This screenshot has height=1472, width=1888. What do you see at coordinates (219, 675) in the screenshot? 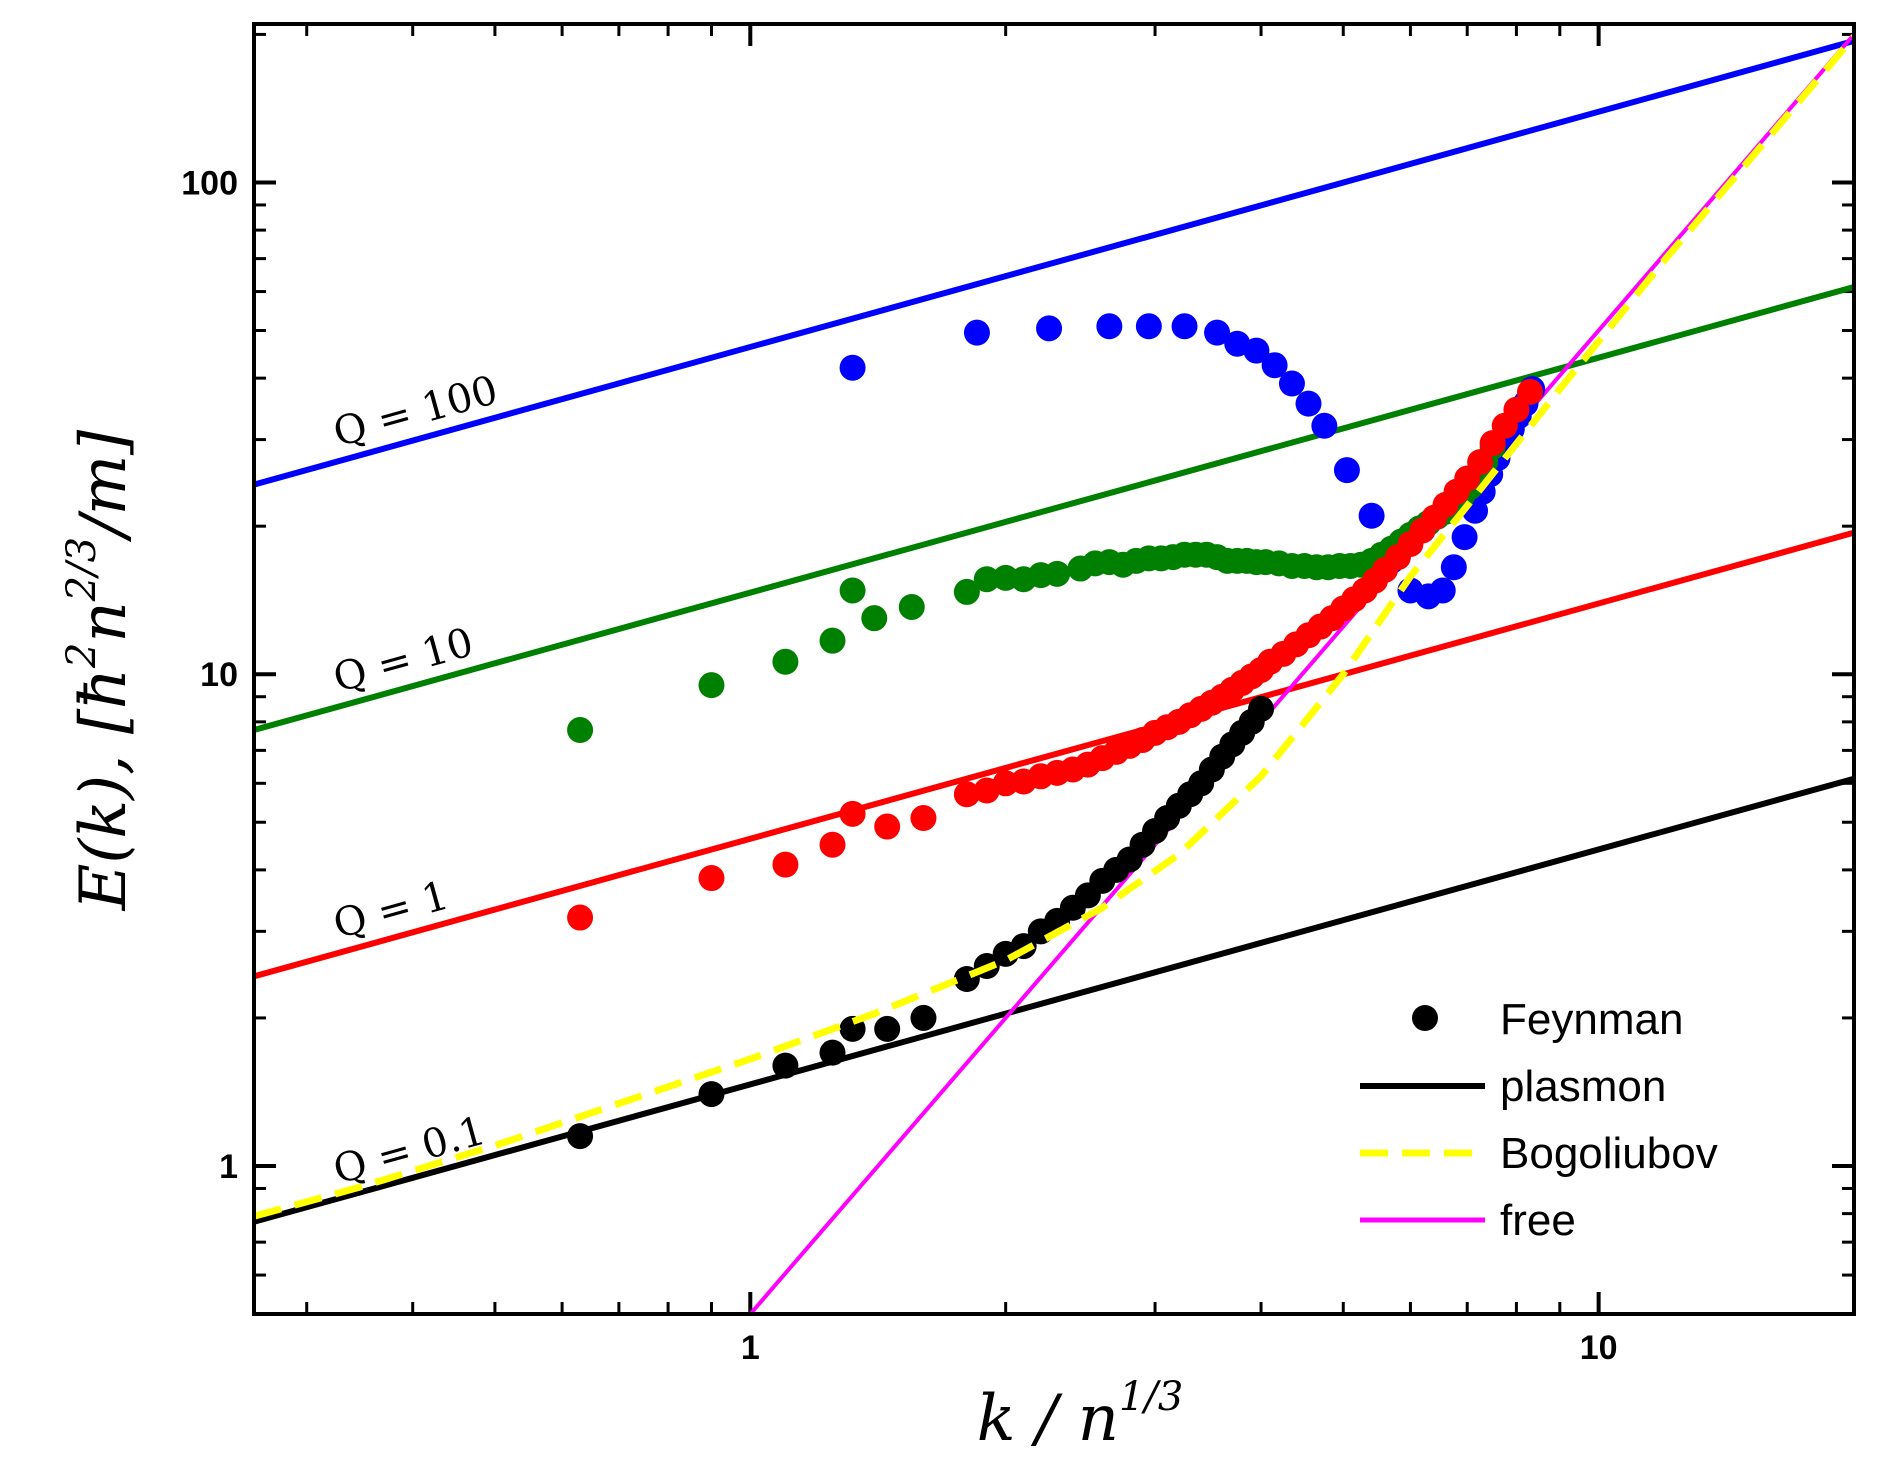
I see `y-tick-label: 10` at bounding box center [219, 675].